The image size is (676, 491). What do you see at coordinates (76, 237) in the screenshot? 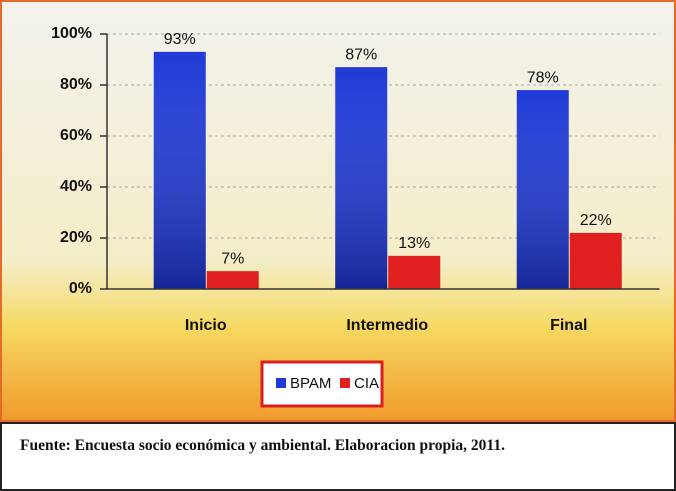
I see `y-tick-label: 20%` at bounding box center [76, 237].